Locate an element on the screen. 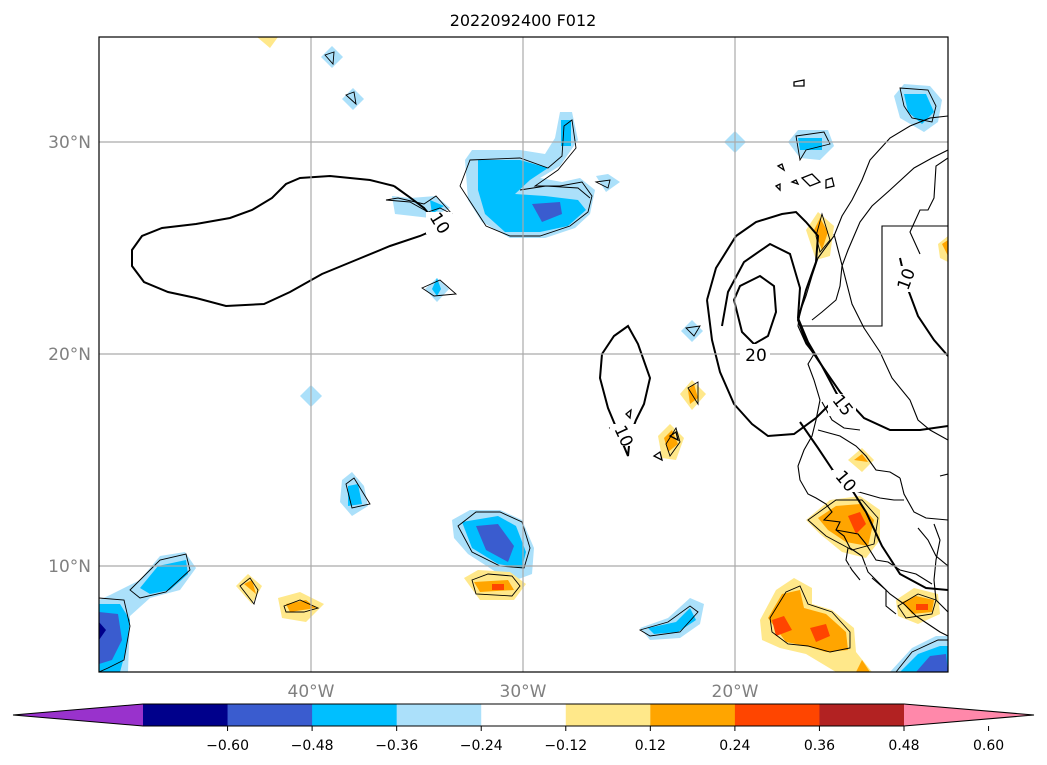 This screenshot has height=765, width=1047. isoline-10-central is located at coordinates (625, 390).